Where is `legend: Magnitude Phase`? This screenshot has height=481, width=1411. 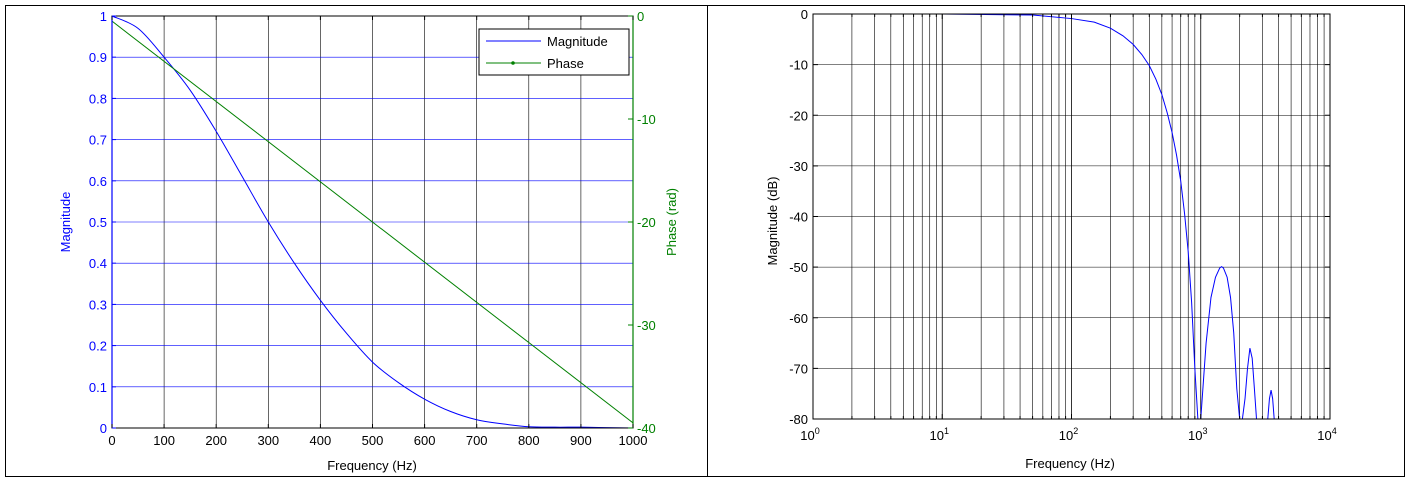
legend: Magnitude Phase is located at coordinates (554, 52).